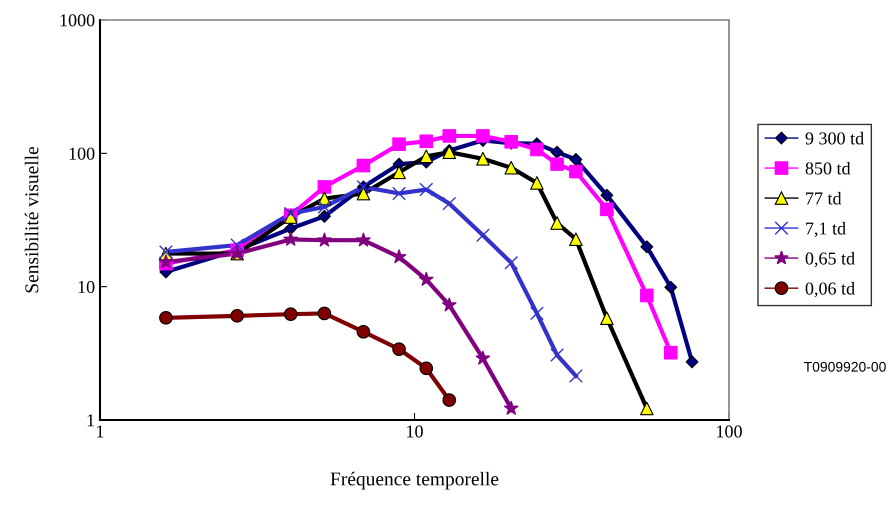 This screenshot has width=889, height=510. Describe the element at coordinates (77, 20) in the screenshot. I see `y-tick-label: 1000` at that location.